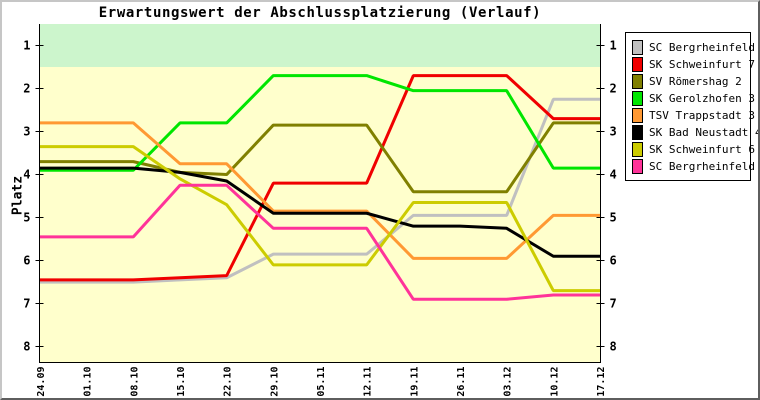  I want to click on legend-item: SV Römershag 2, so click(691, 81).